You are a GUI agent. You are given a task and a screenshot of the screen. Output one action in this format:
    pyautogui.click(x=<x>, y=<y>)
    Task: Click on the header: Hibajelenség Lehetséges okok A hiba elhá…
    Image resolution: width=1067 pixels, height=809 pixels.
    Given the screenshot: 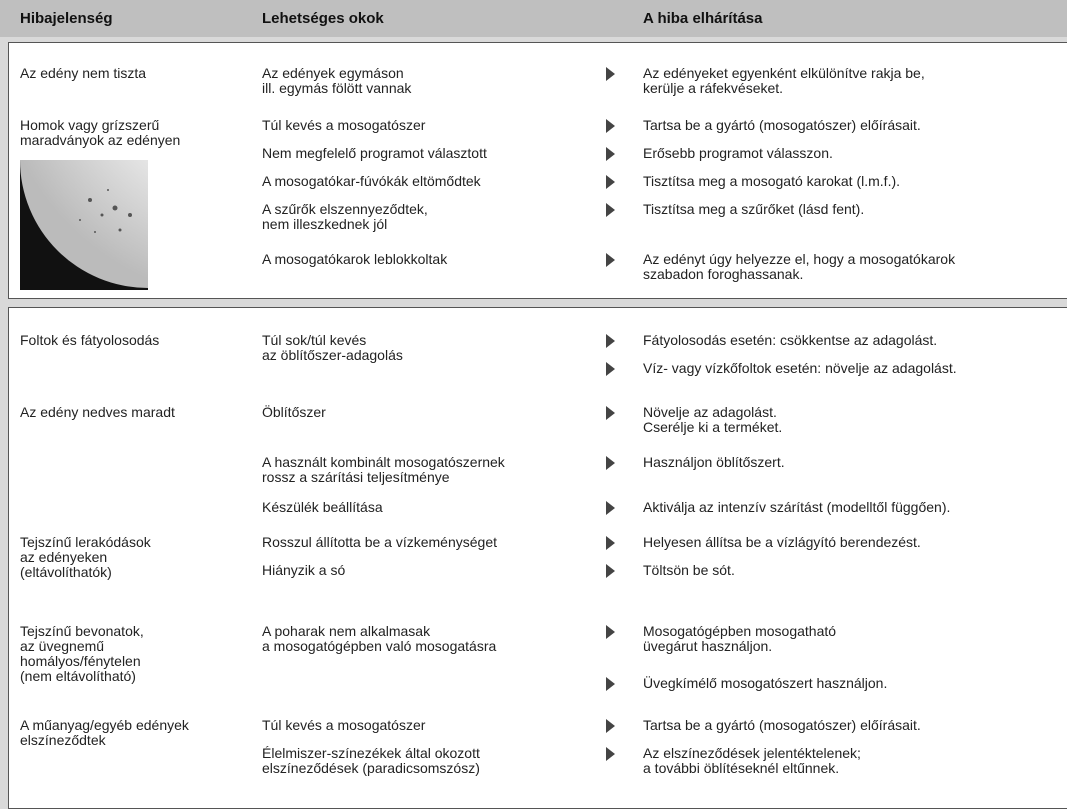 What is the action you would take?
    pyautogui.click(x=533, y=18)
    